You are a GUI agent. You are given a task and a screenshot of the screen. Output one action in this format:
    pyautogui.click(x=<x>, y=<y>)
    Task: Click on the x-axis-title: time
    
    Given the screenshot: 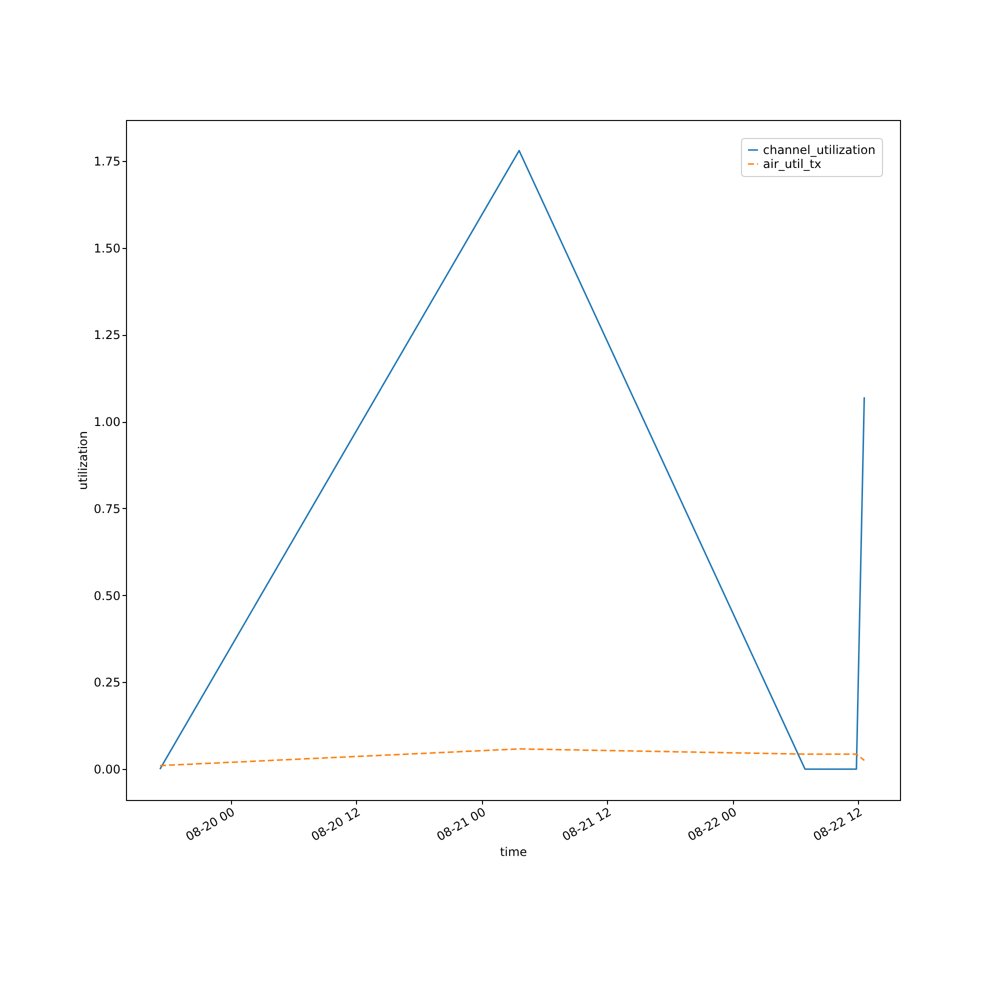 What is the action you would take?
    pyautogui.click(x=514, y=852)
    